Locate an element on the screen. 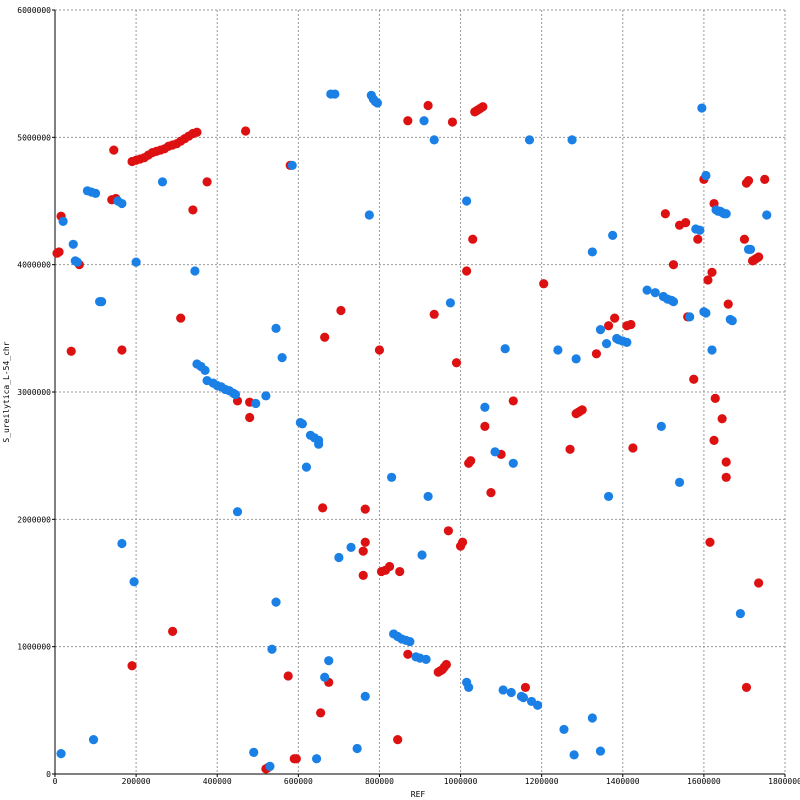  x-axis-title: REF is located at coordinates (418, 794).